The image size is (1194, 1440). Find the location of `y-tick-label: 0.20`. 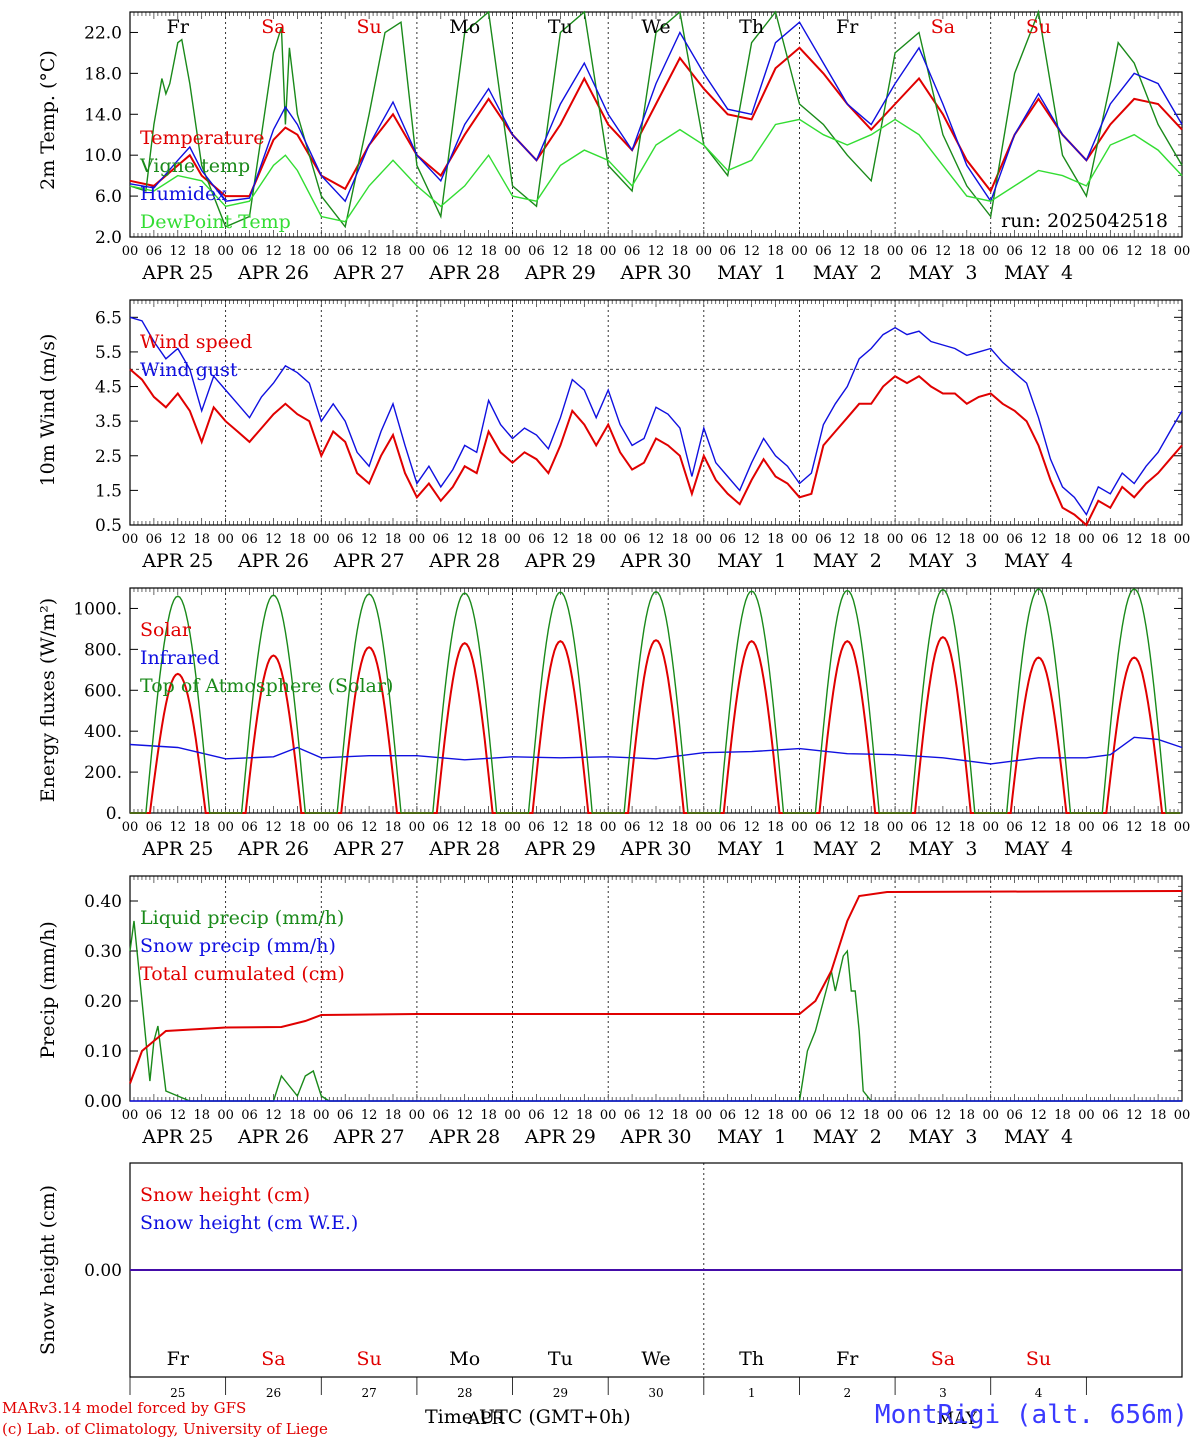

y-tick-label: 0.20 is located at coordinates (103, 1002).